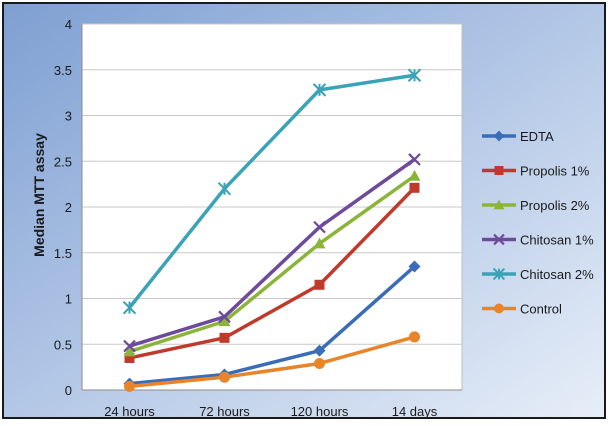 The image size is (608, 426). I want to click on legend-label: Chitosan 1%, so click(557, 240).